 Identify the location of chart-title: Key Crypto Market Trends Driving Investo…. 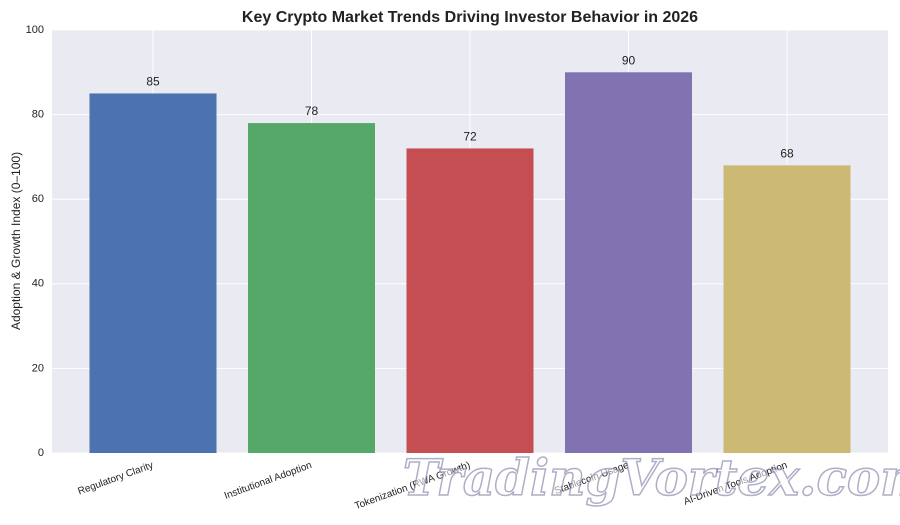
(470, 17).